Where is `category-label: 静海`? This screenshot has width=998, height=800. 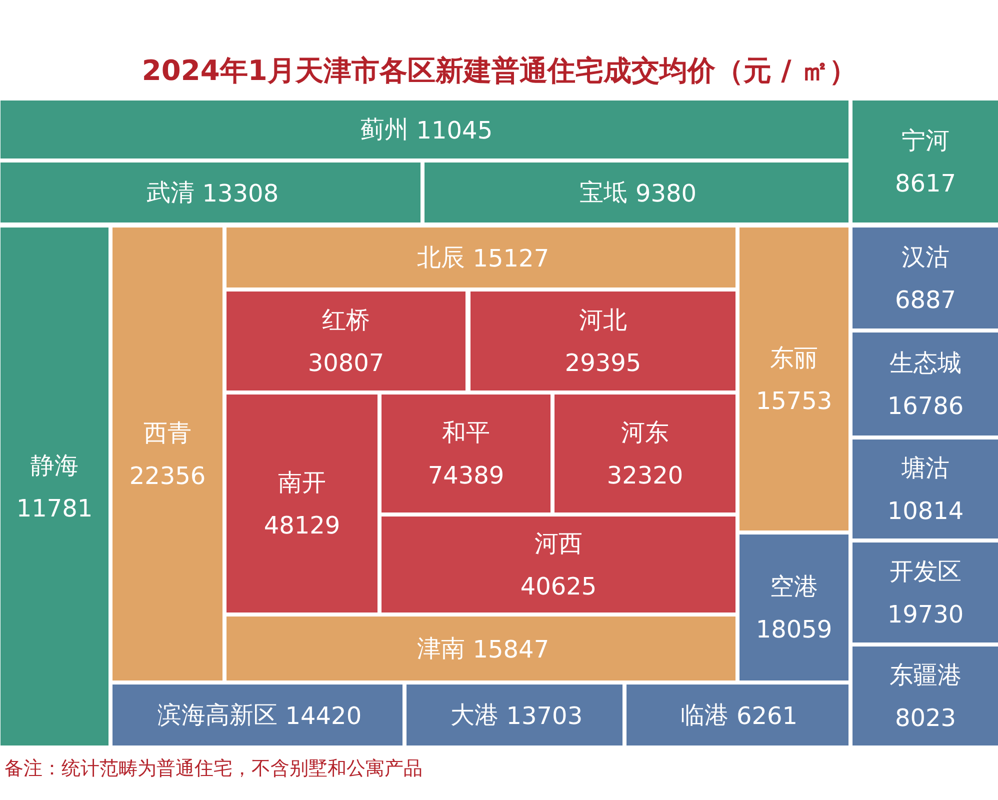 category-label: 静海 is located at coordinates (54, 466).